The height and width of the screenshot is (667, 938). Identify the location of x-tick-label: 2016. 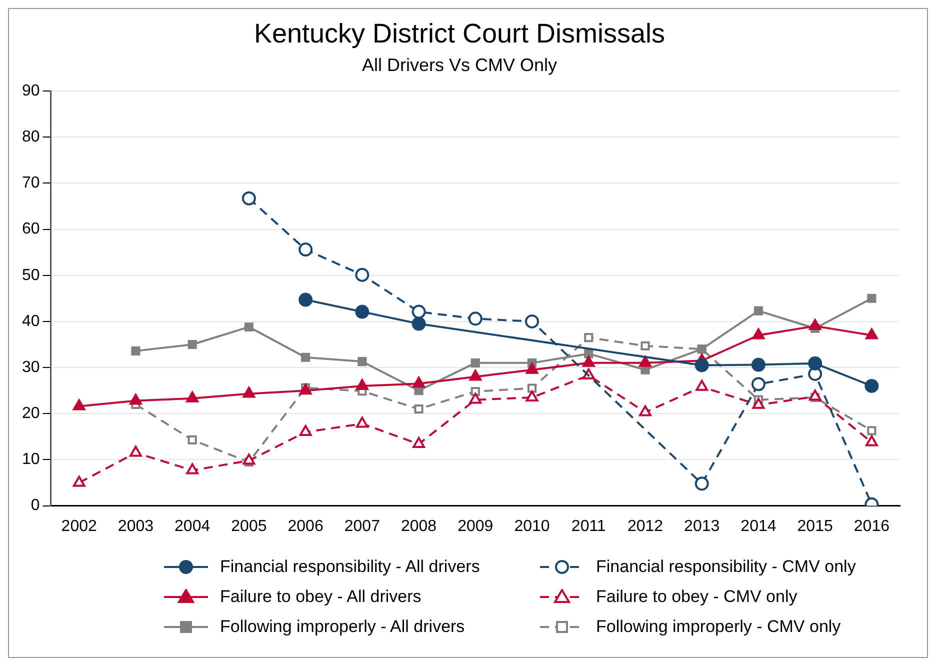
(872, 526).